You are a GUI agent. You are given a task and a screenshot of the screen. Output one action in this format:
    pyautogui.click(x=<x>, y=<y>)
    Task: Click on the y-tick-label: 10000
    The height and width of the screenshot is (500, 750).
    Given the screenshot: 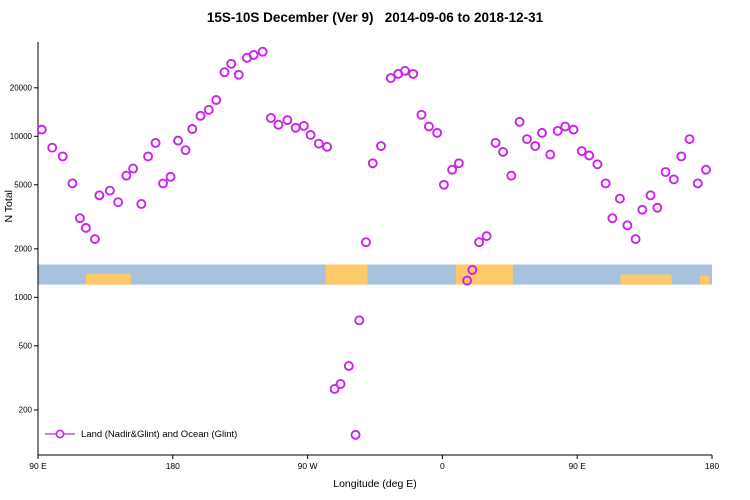 What is the action you would take?
    pyautogui.click(x=21, y=136)
    